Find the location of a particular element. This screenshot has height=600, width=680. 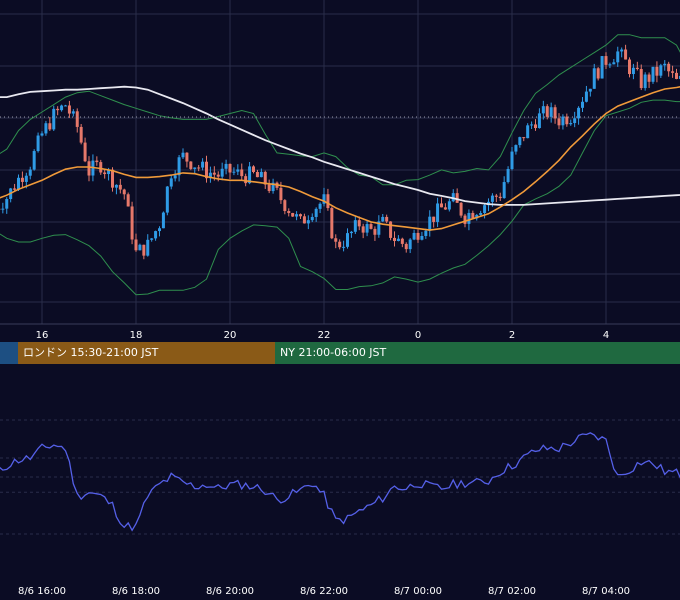

time-tick-label: 2 is located at coordinates (512, 335).